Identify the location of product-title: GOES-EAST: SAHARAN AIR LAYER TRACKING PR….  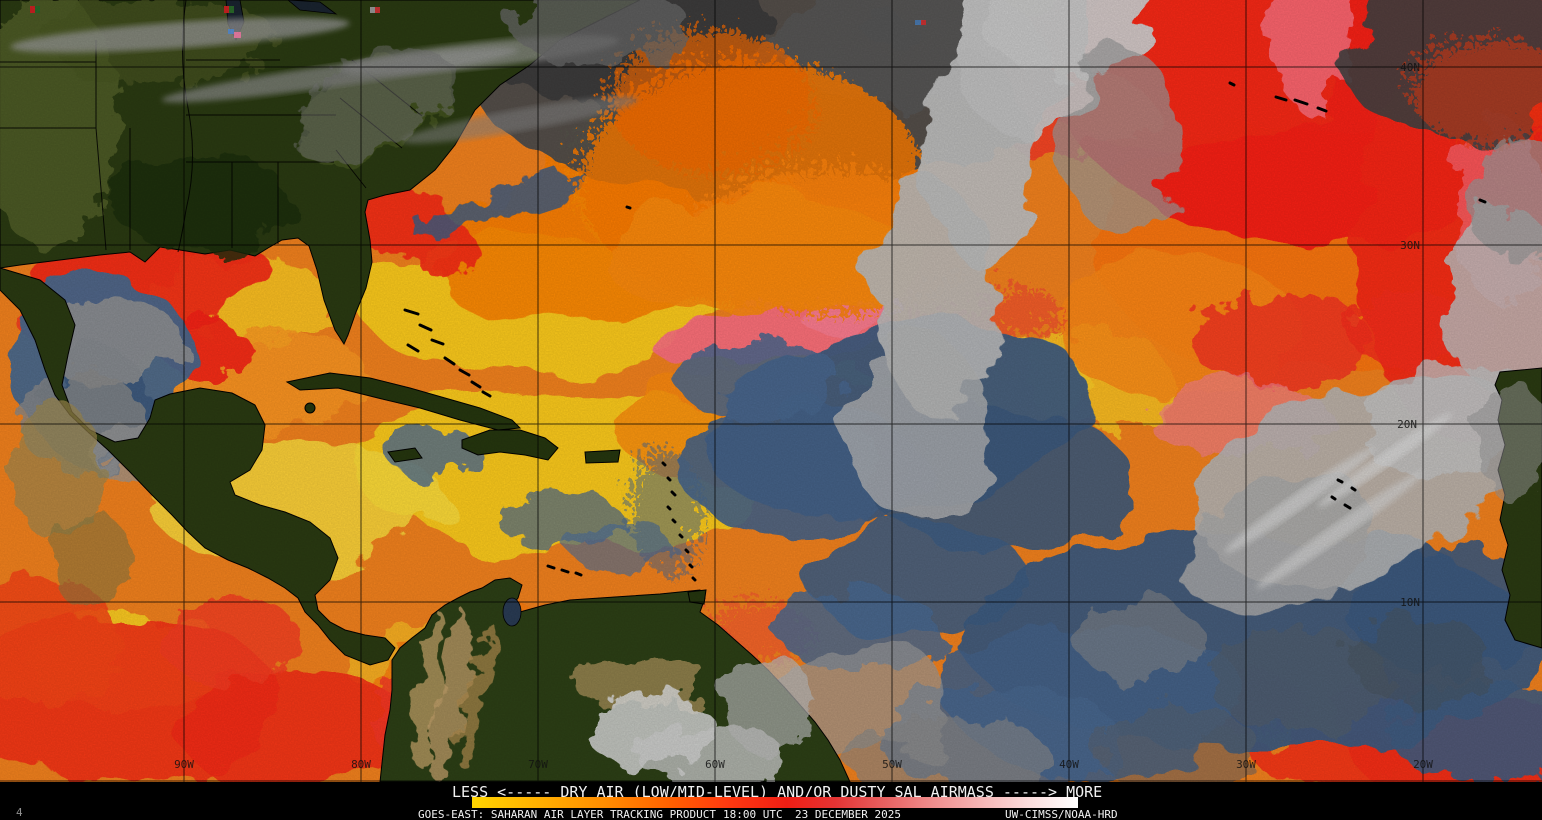
(567, 814).